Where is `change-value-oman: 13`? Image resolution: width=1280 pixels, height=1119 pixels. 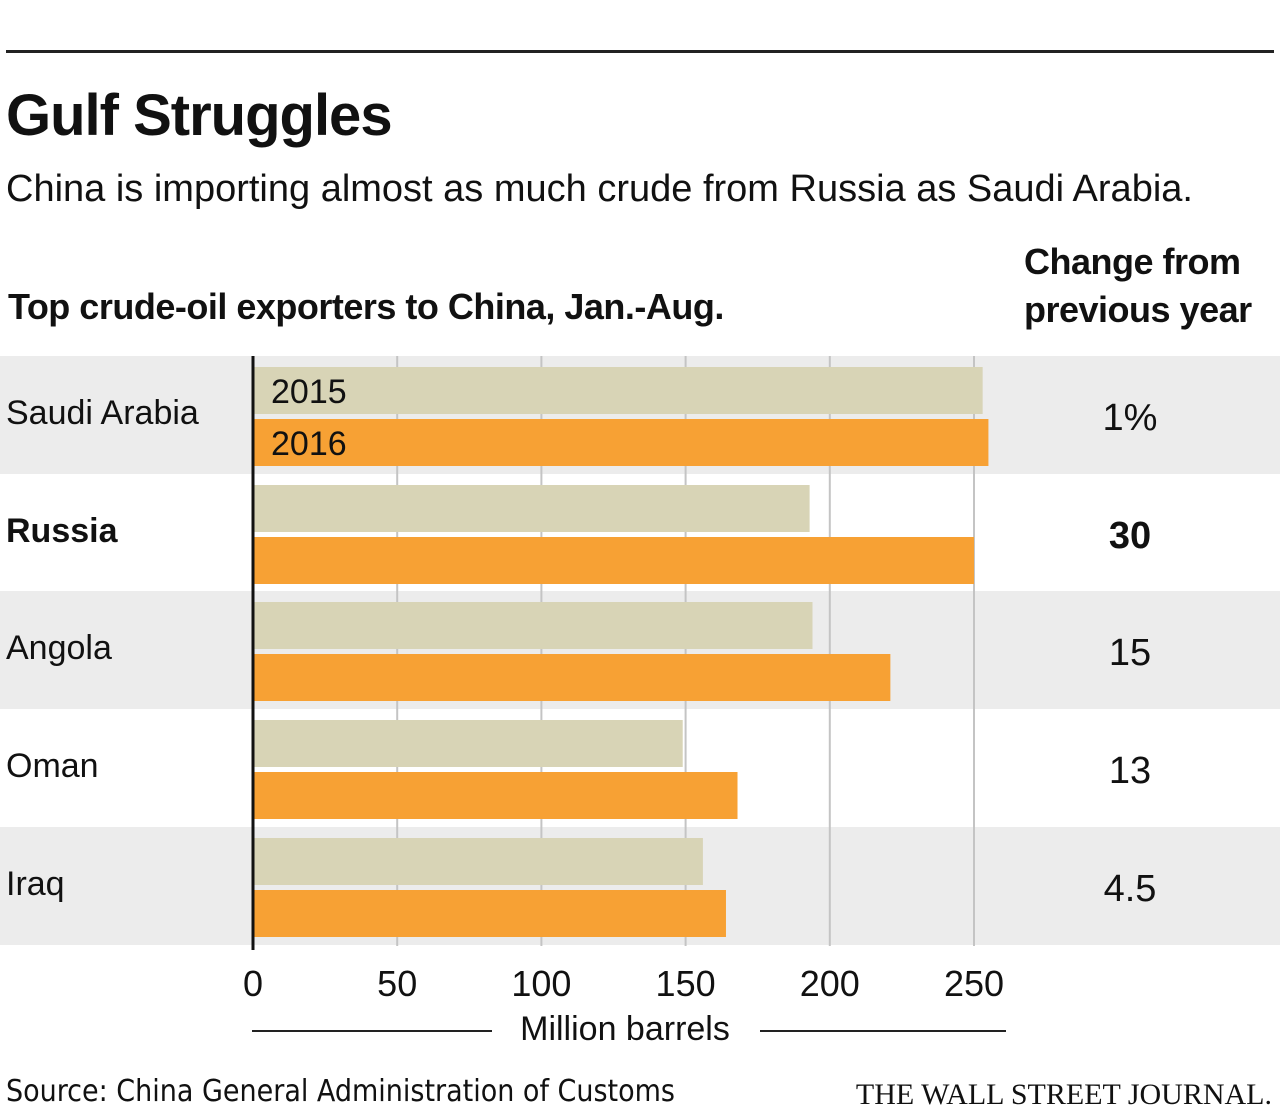 change-value-oman: 13 is located at coordinates (1130, 771).